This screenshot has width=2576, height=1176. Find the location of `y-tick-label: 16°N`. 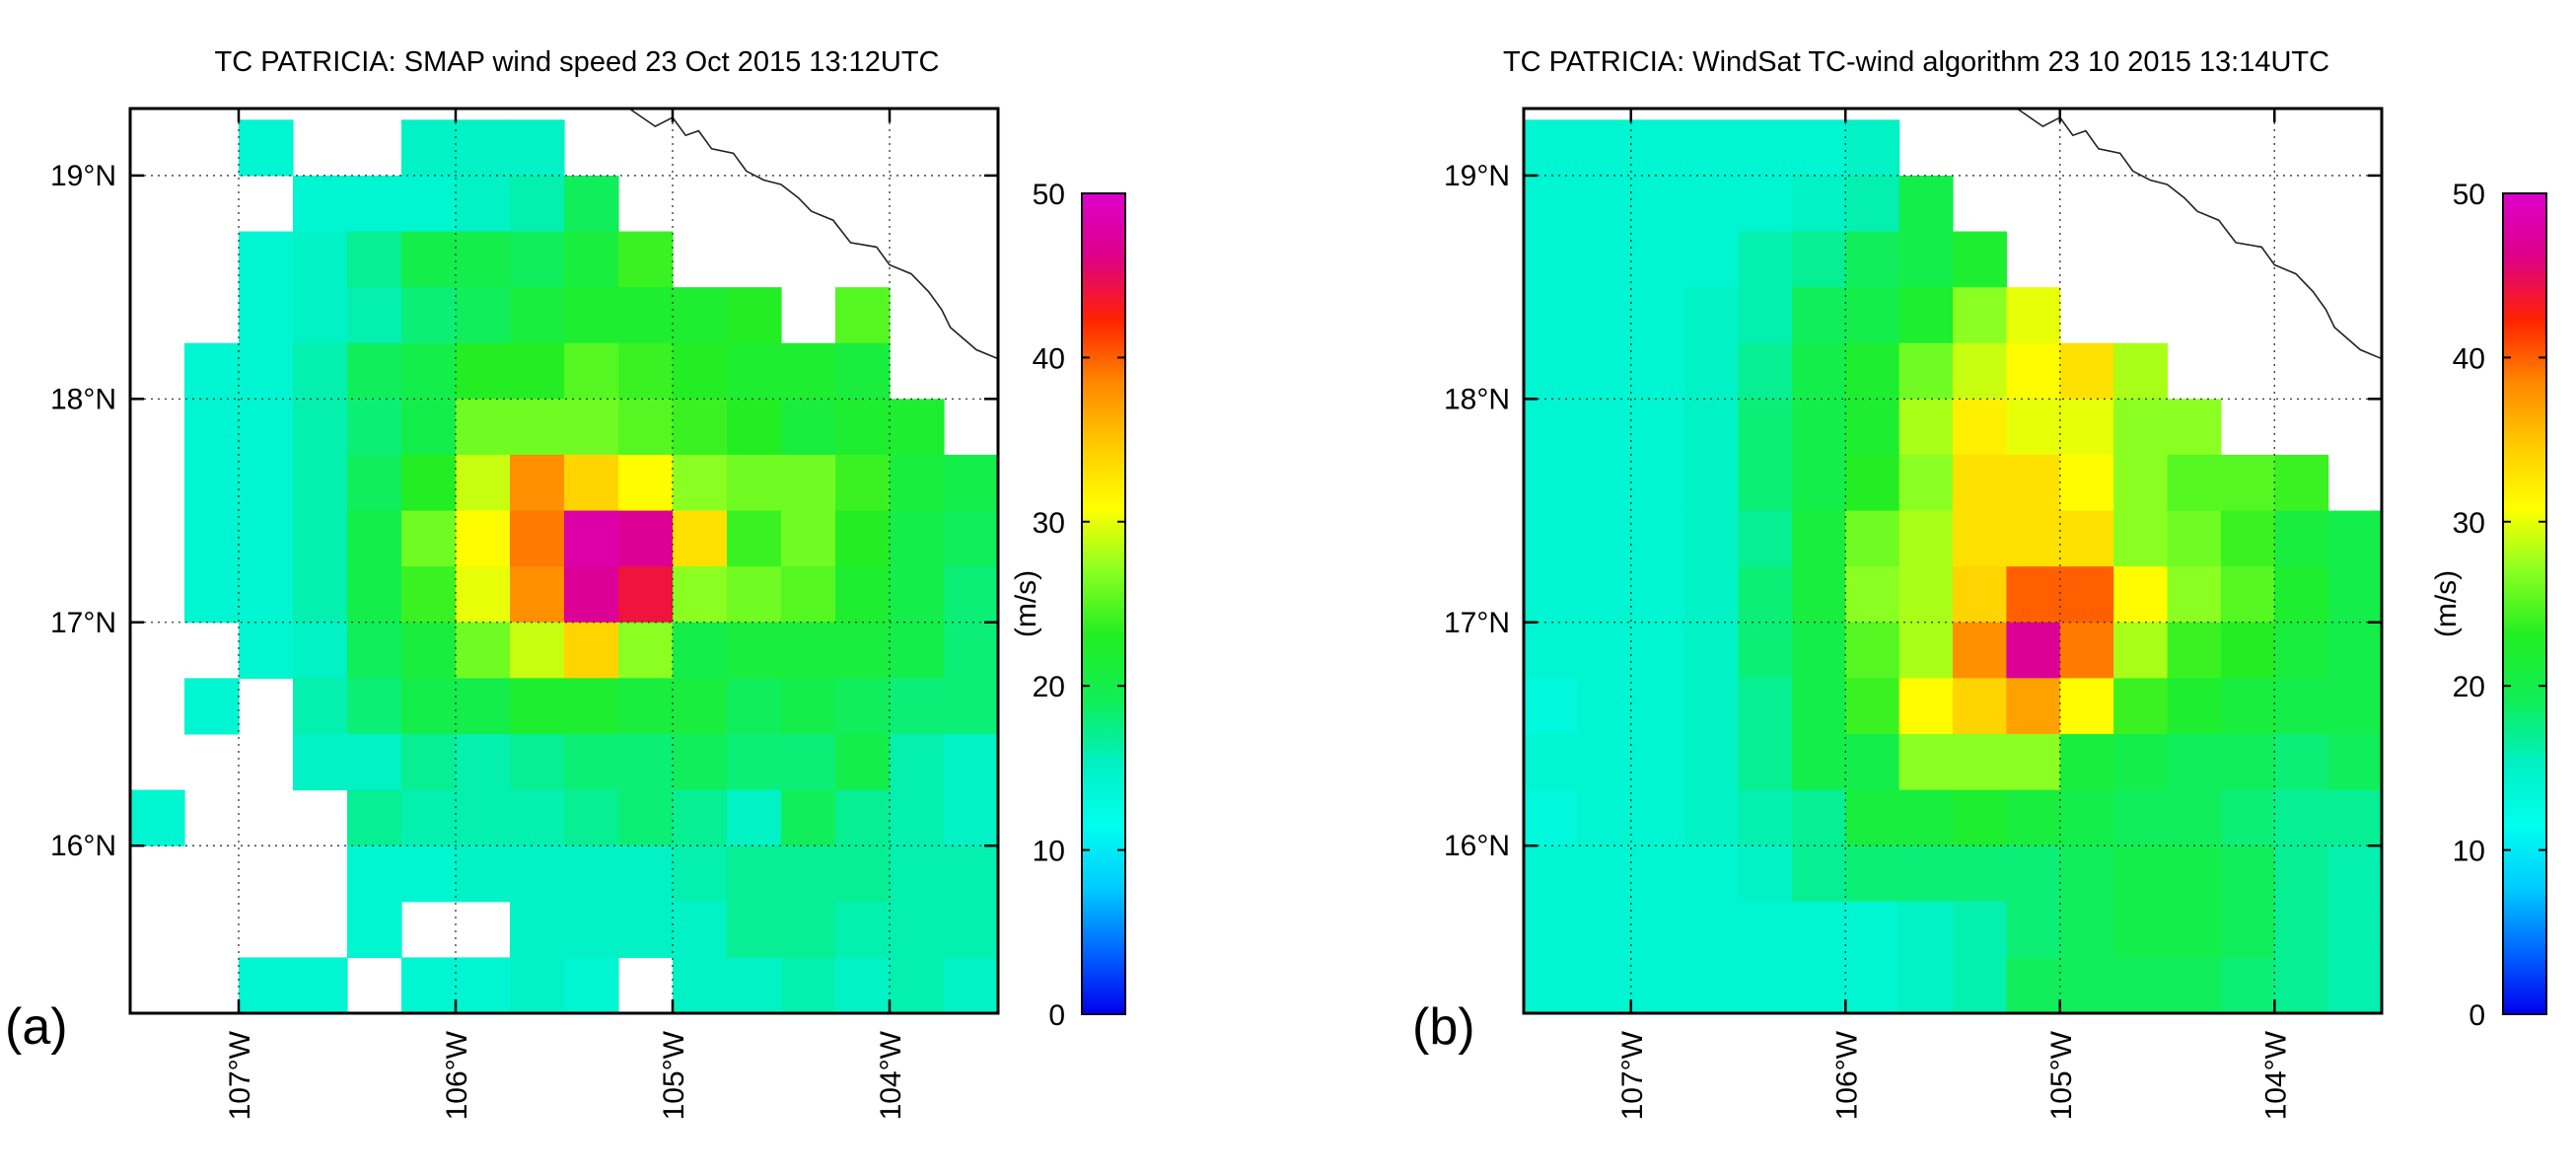

y-tick-label: 16°N is located at coordinates (83, 846).